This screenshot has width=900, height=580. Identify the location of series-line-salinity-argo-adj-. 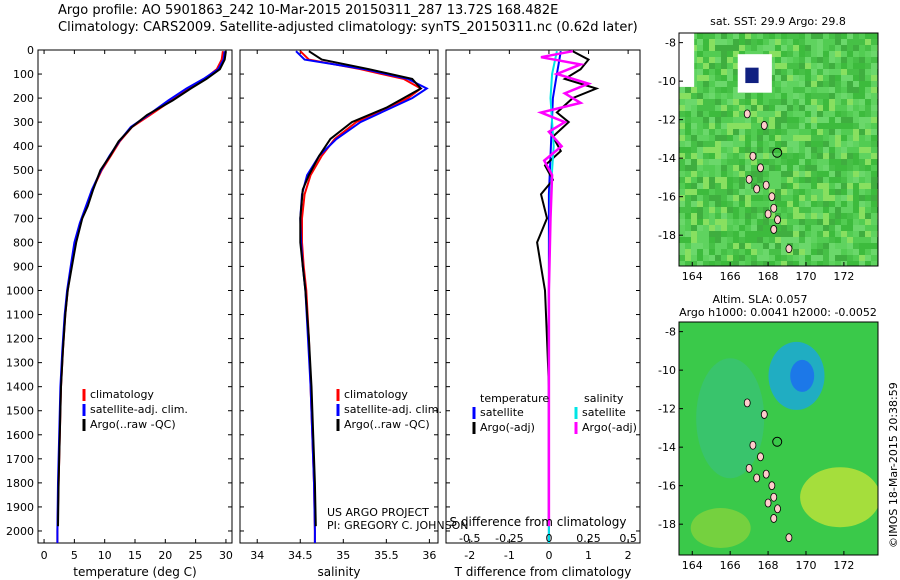
(564, 288).